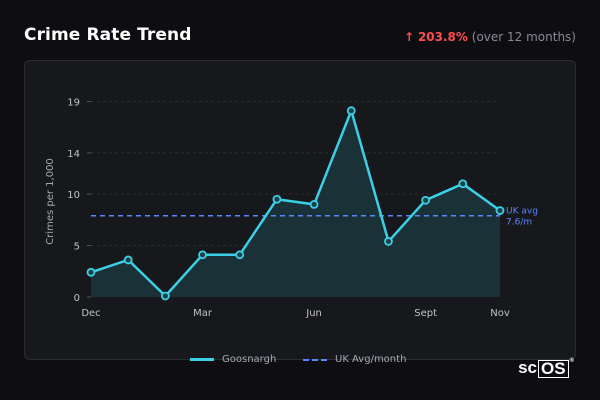  Describe the element at coordinates (522, 212) in the screenshot. I see `uk-average-label: UK avg` at that location.